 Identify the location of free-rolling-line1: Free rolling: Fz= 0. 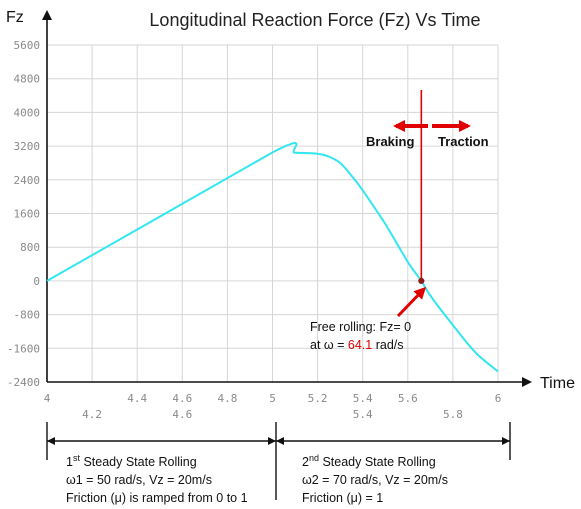
(360, 327).